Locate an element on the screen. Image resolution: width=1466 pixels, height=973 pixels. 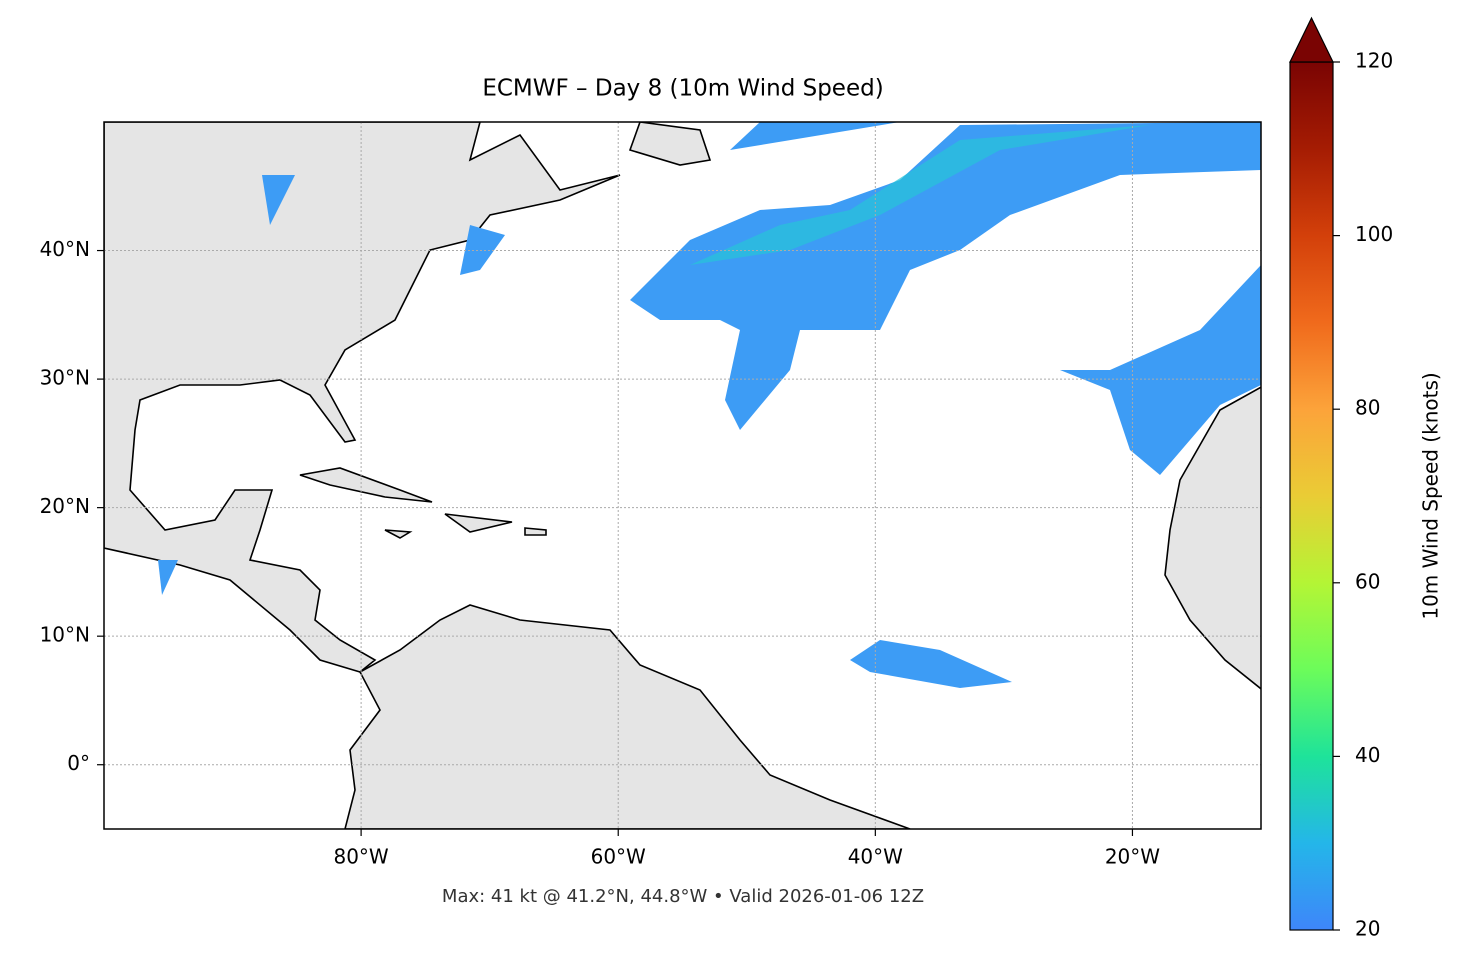
colorbar-tick-label: 60 is located at coordinates (1367, 581).